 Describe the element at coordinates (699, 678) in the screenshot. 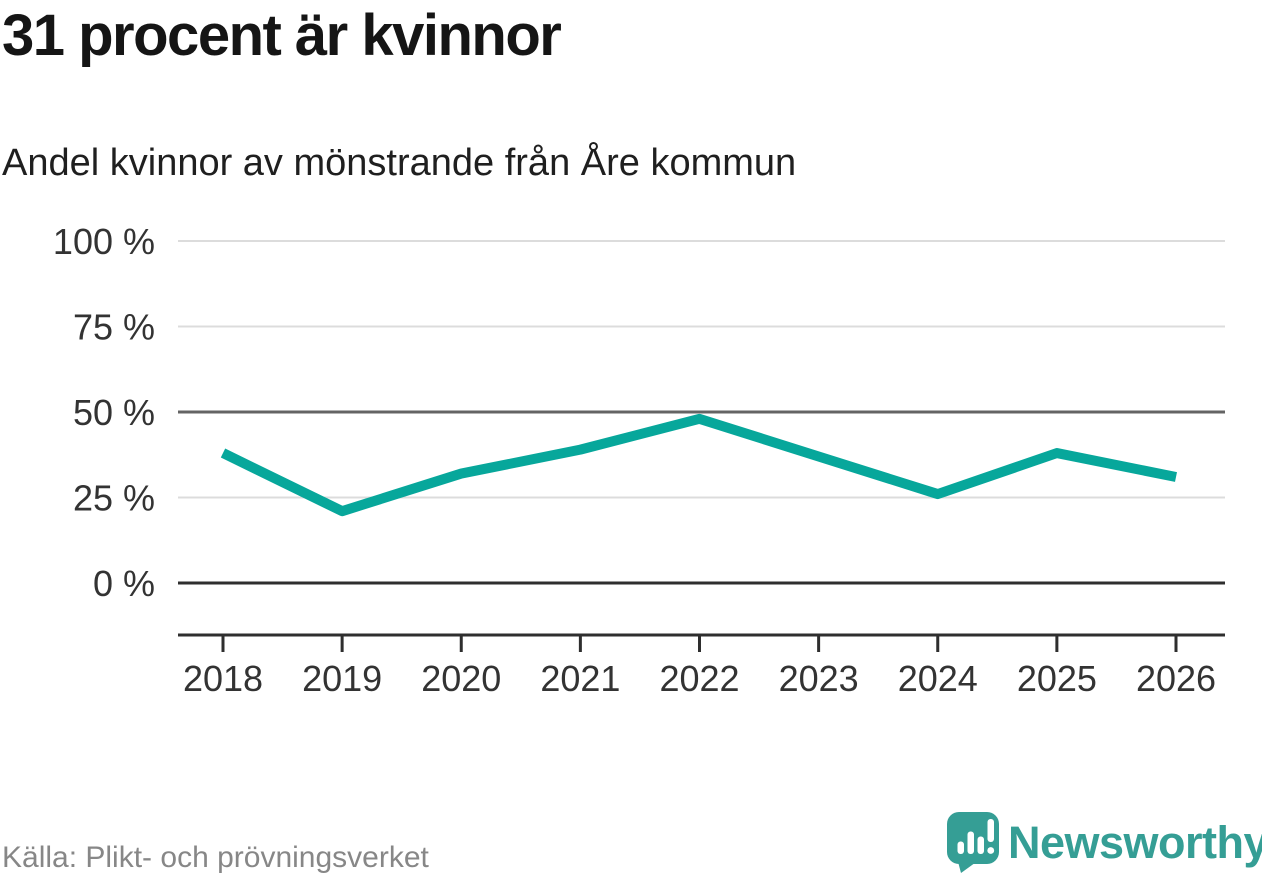

I see `x-axis-tick-label: 2022` at that location.